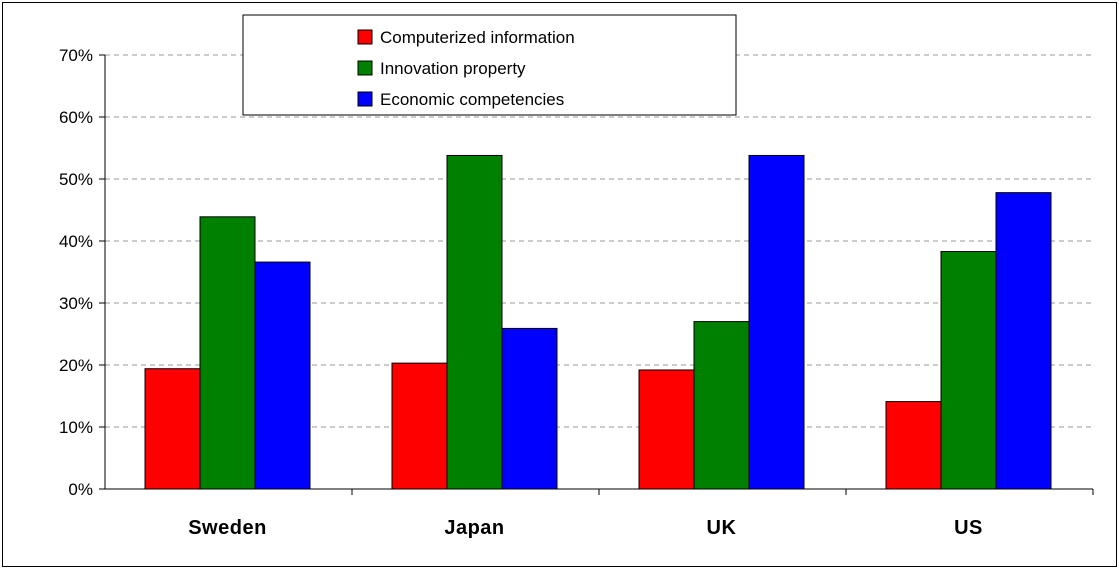 The image size is (1119, 569). I want to click on y-tick-label: 10%, so click(76, 427).